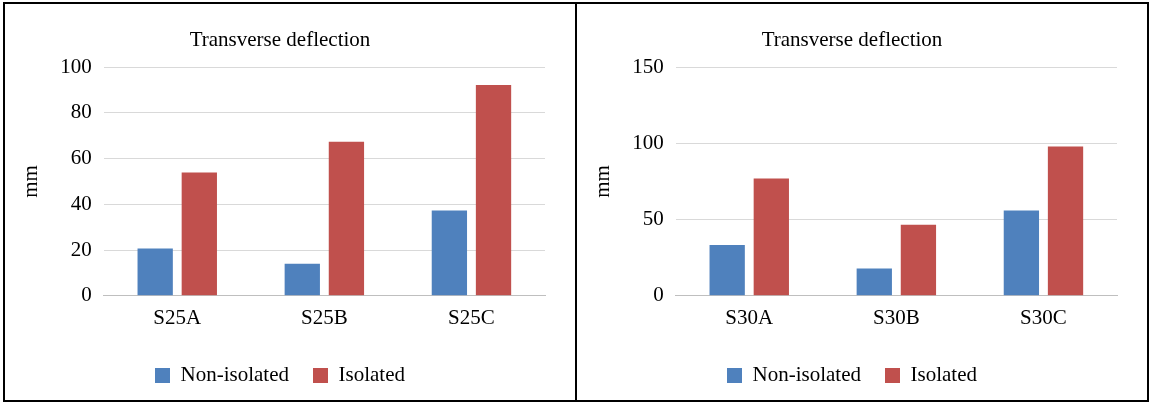  I want to click on y-tick-label: 20, so click(81, 248).